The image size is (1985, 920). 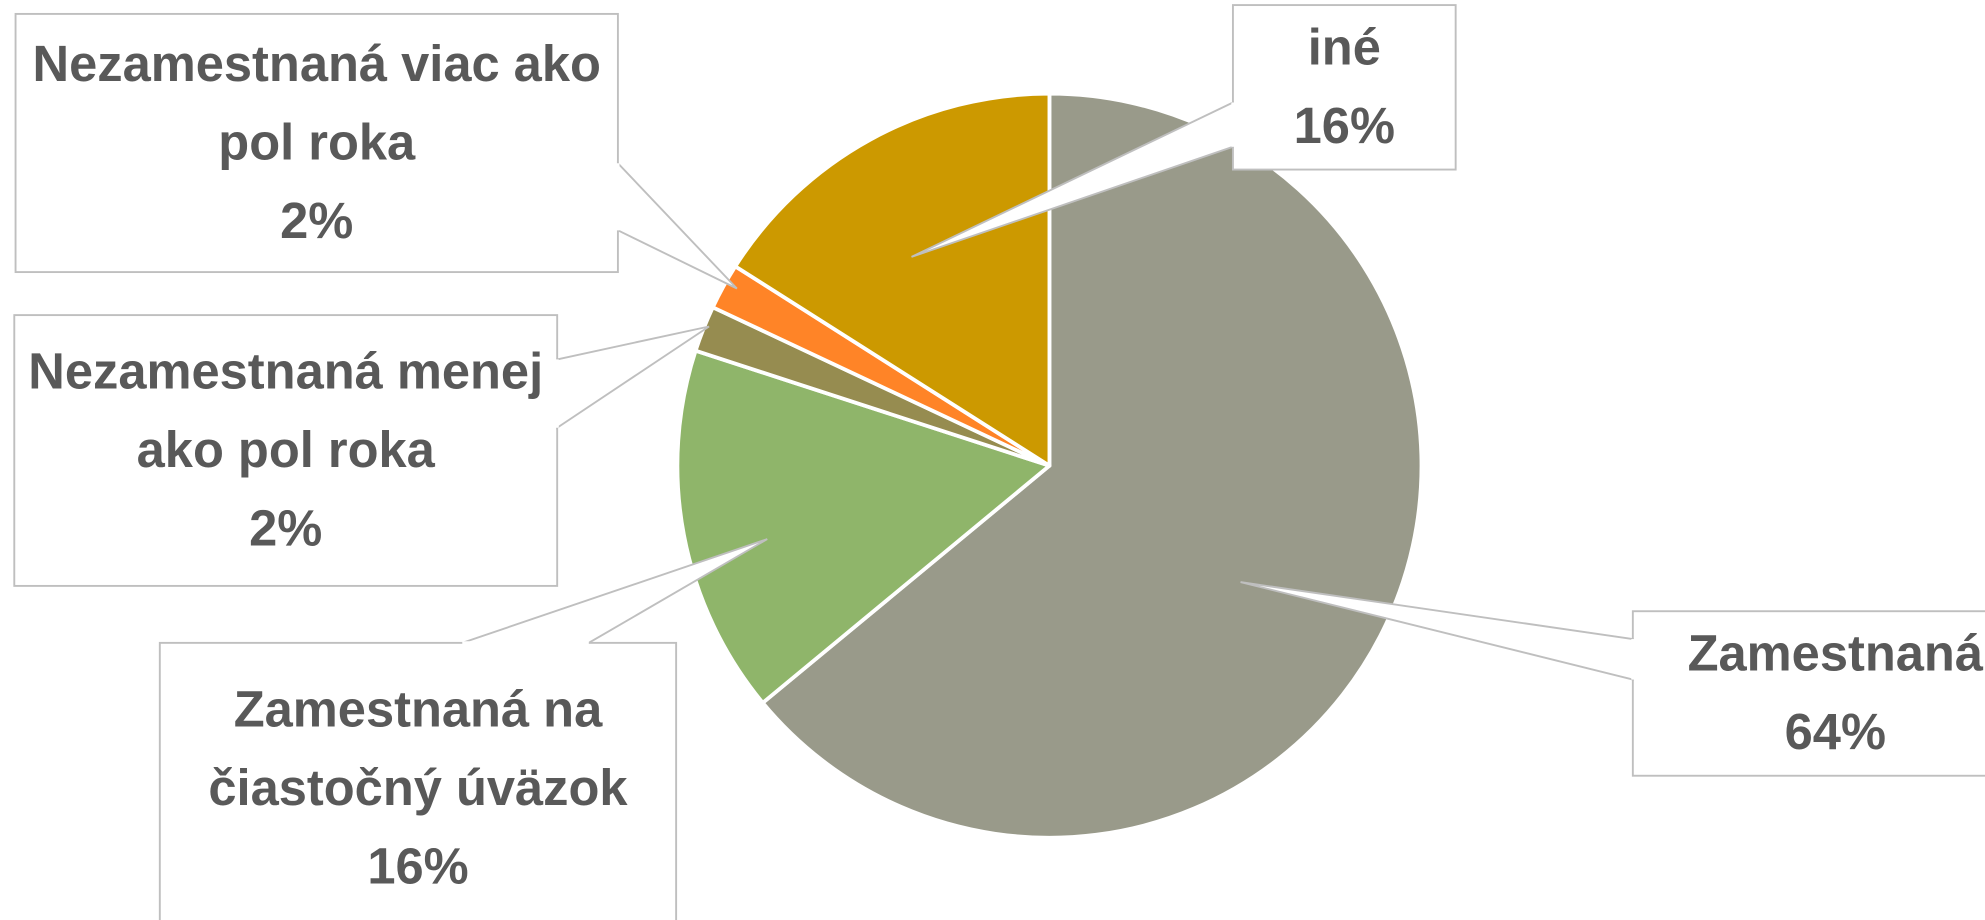 I want to click on data-label: Zamestnaná 64%, so click(x=1809, y=693).